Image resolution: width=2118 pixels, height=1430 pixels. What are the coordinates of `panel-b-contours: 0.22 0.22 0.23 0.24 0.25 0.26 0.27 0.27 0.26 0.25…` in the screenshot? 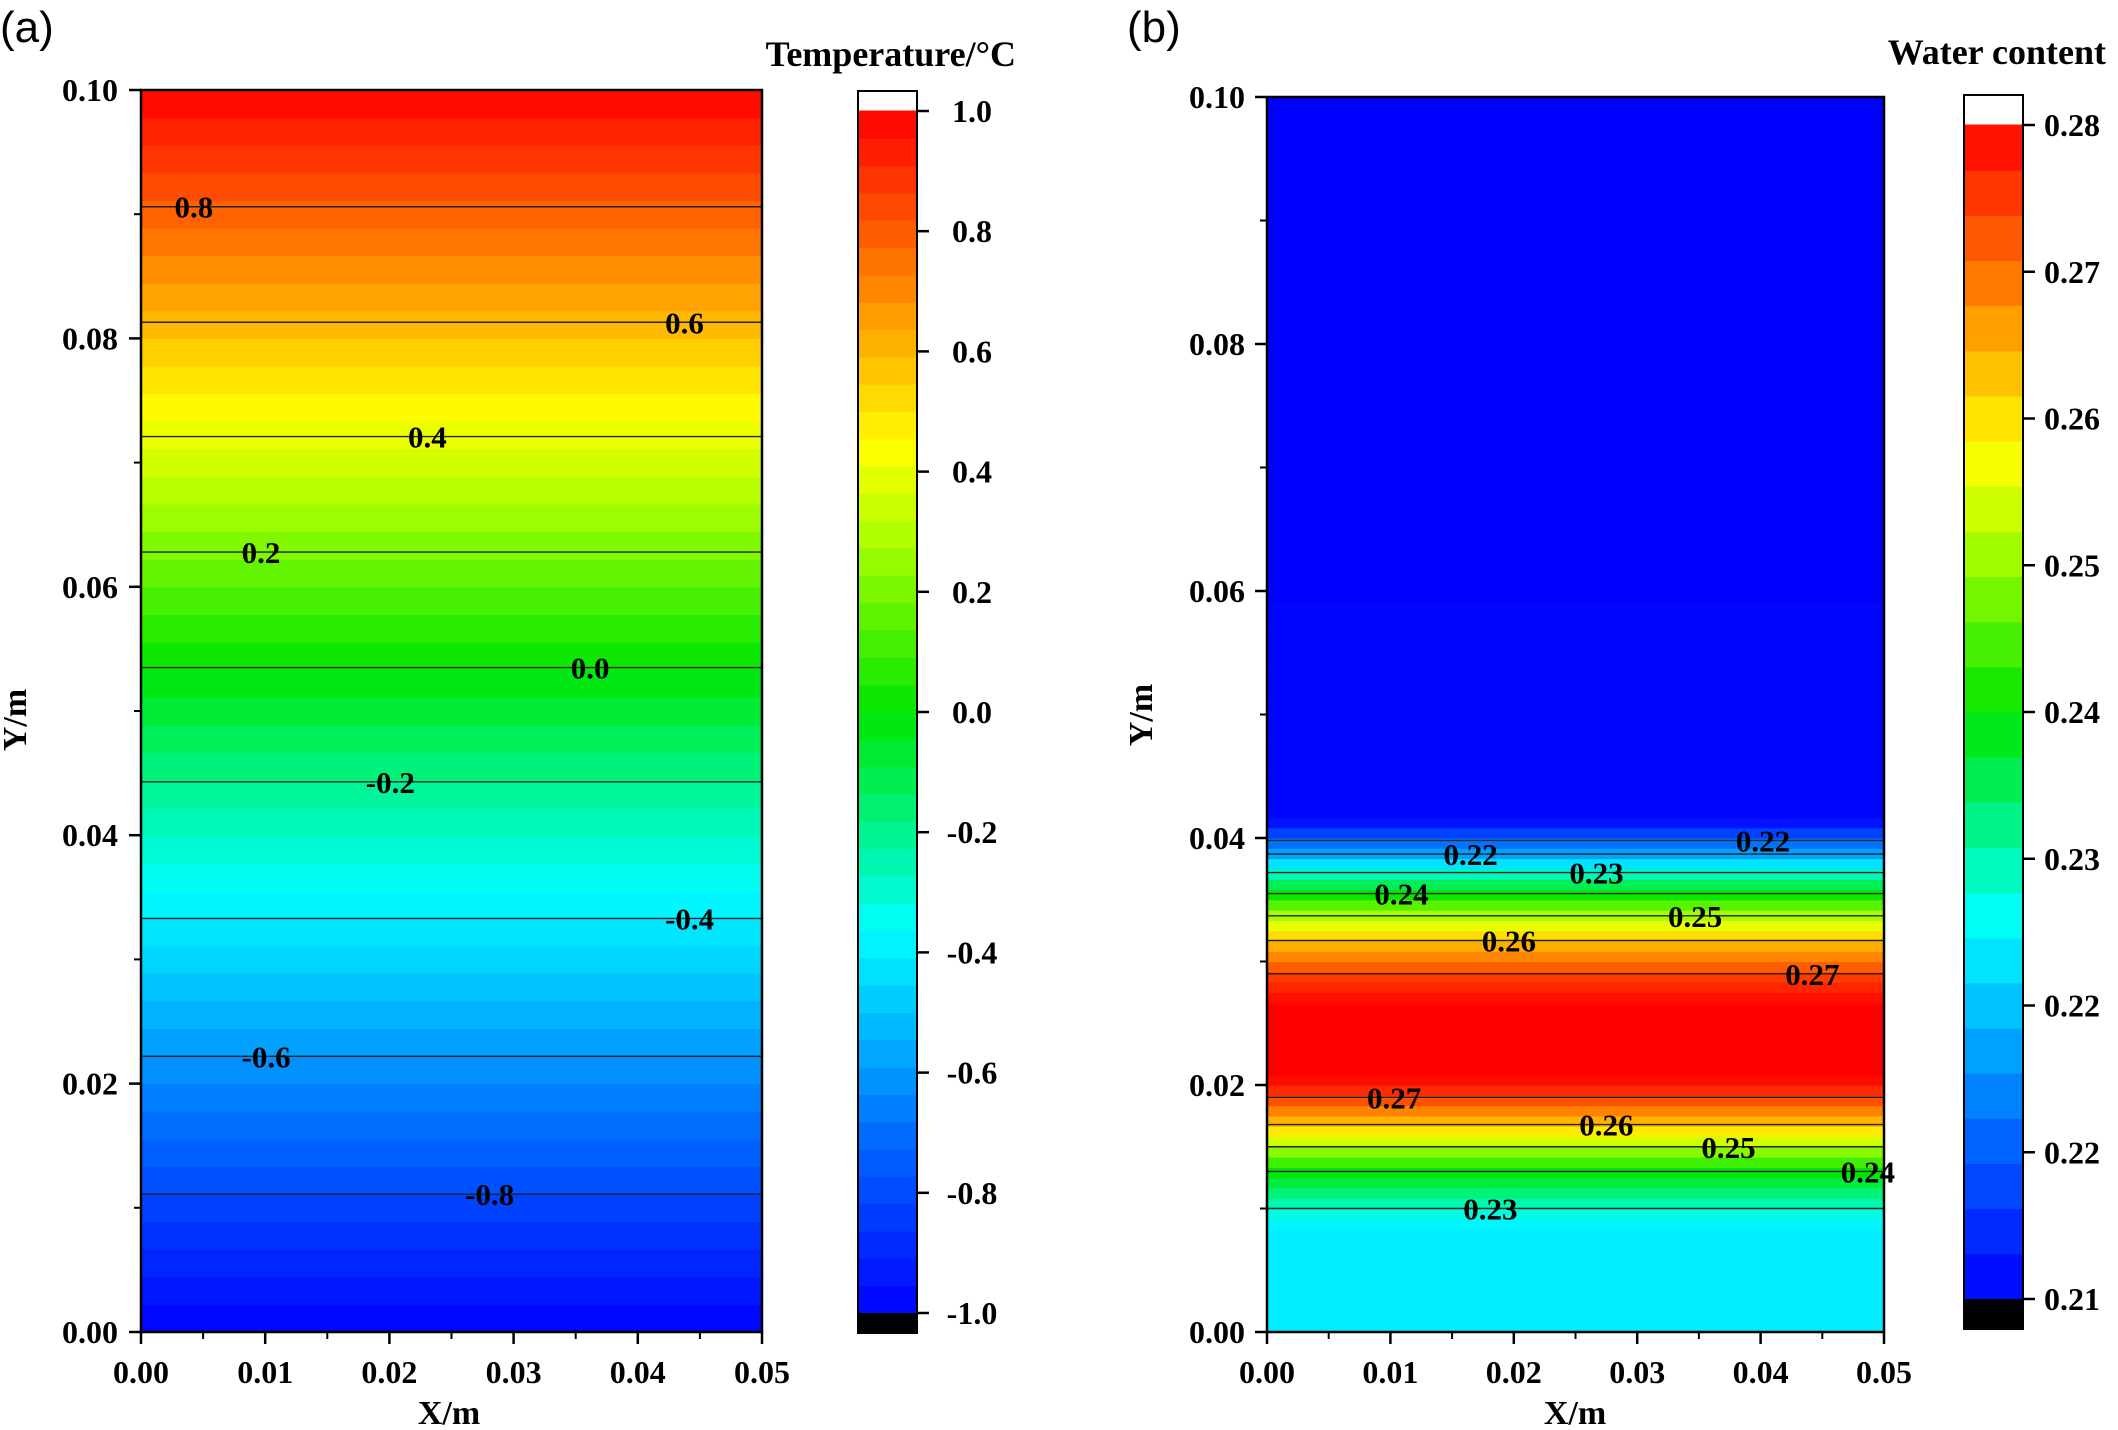 It's located at (1581, 1025).